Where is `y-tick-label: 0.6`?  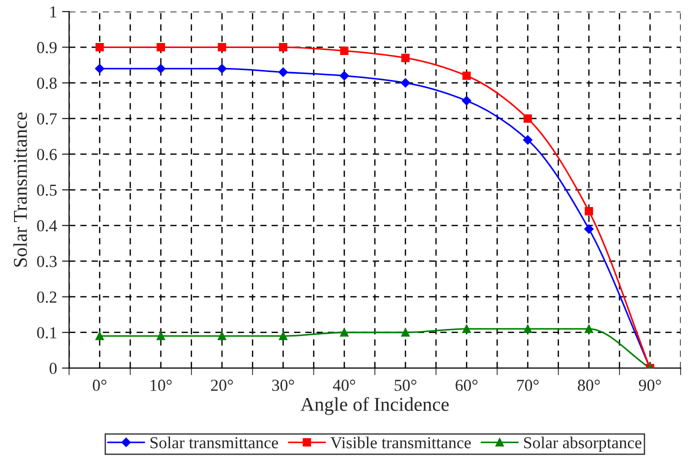
y-tick-label: 0.6 is located at coordinates (47, 154).